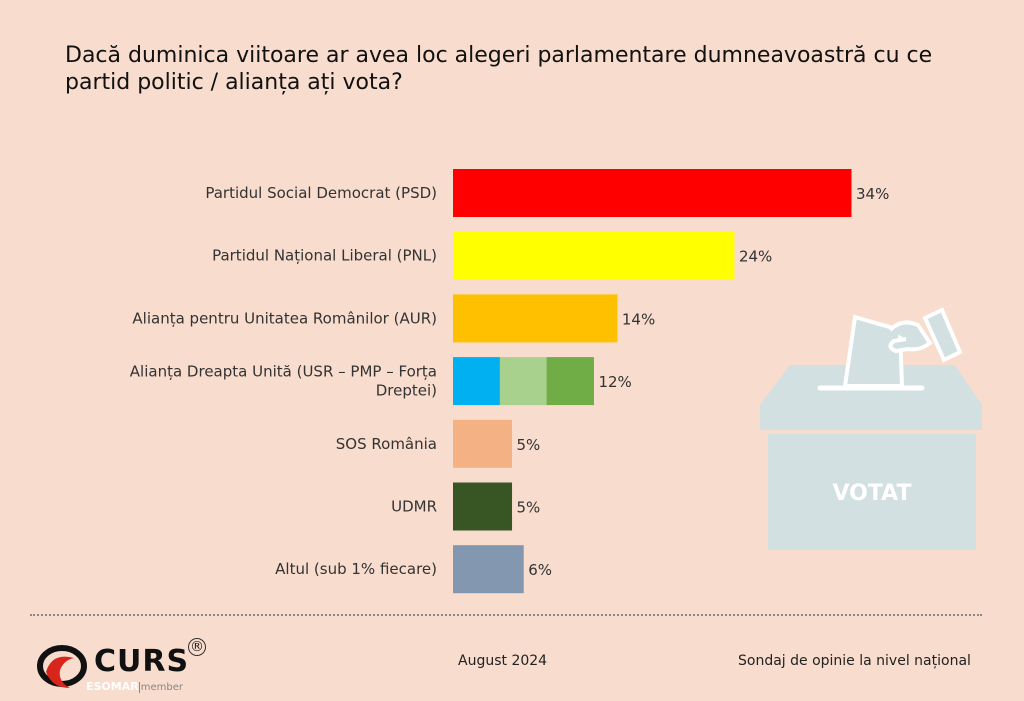 This screenshot has width=1024, height=701. What do you see at coordinates (871, 428) in the screenshot?
I see `ballot-box-illustration: VOTAT` at bounding box center [871, 428].